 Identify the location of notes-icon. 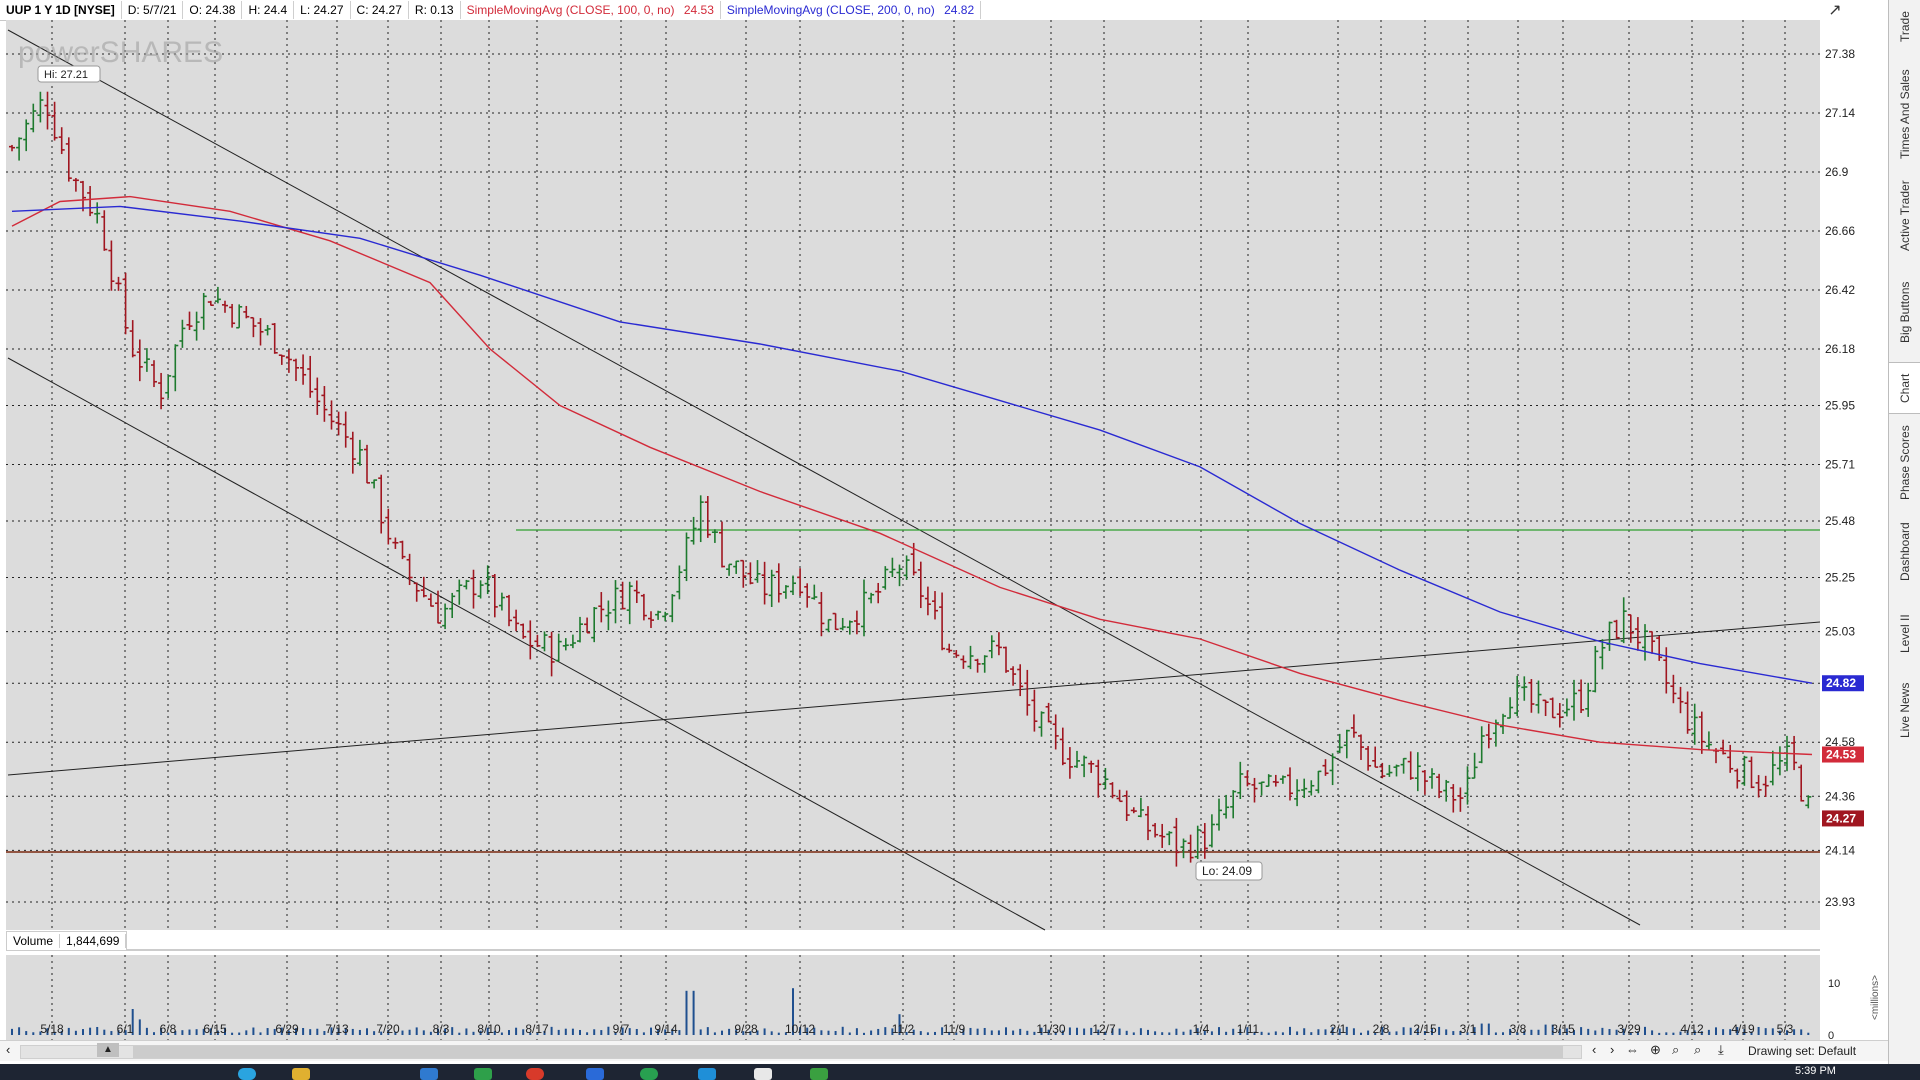
(763, 1074).